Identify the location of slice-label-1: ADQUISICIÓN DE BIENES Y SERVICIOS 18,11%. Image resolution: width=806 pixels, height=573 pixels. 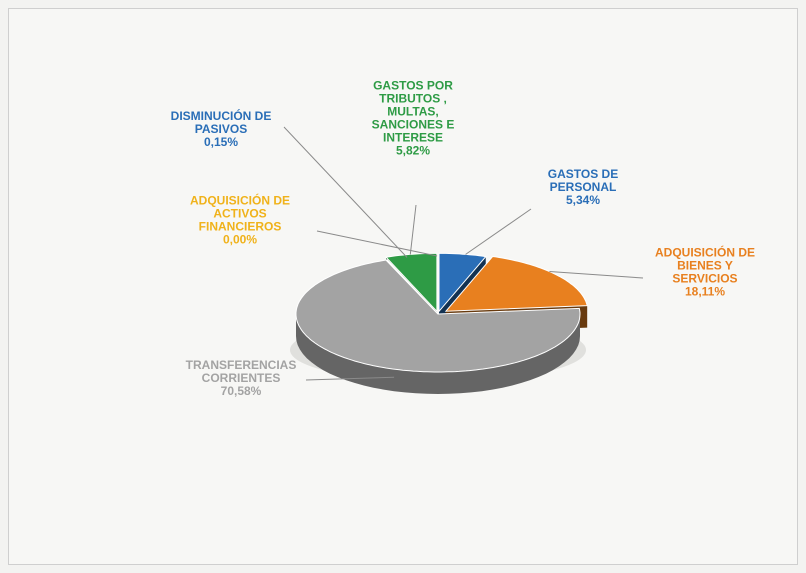
(705, 272).